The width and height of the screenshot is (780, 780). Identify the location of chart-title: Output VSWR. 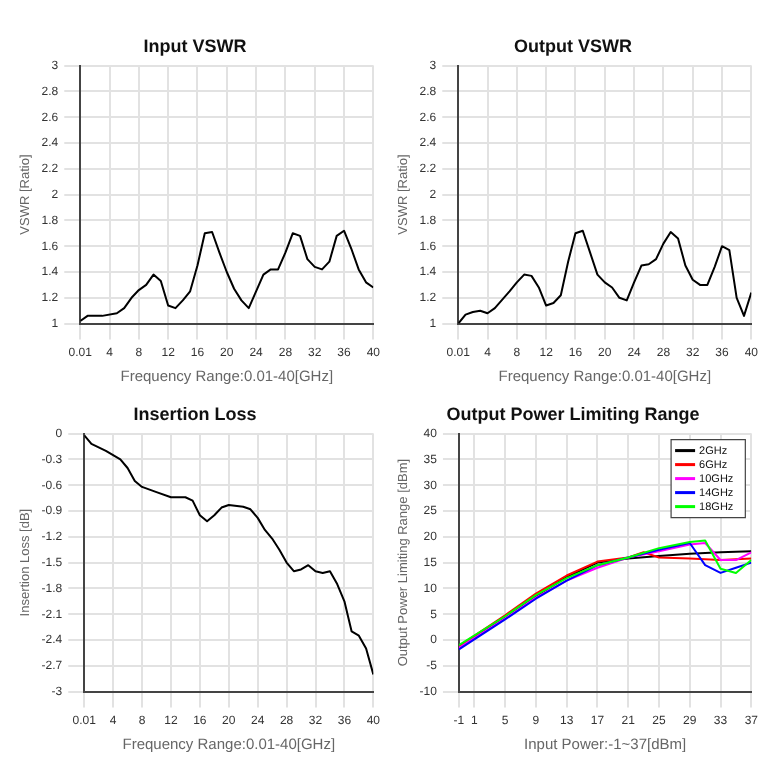
(573, 45).